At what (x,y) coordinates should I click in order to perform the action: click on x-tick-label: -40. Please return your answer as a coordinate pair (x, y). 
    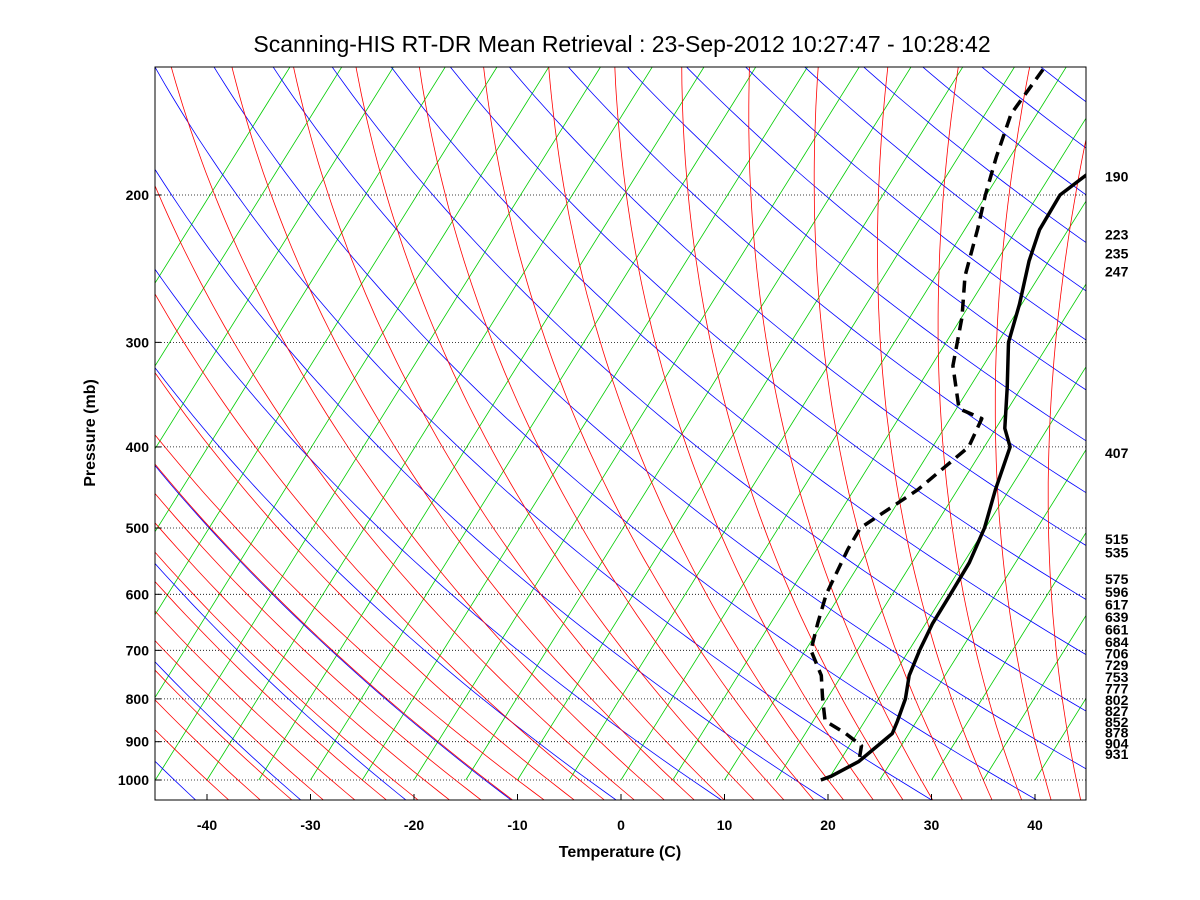
    Looking at the image, I should click on (207, 825).